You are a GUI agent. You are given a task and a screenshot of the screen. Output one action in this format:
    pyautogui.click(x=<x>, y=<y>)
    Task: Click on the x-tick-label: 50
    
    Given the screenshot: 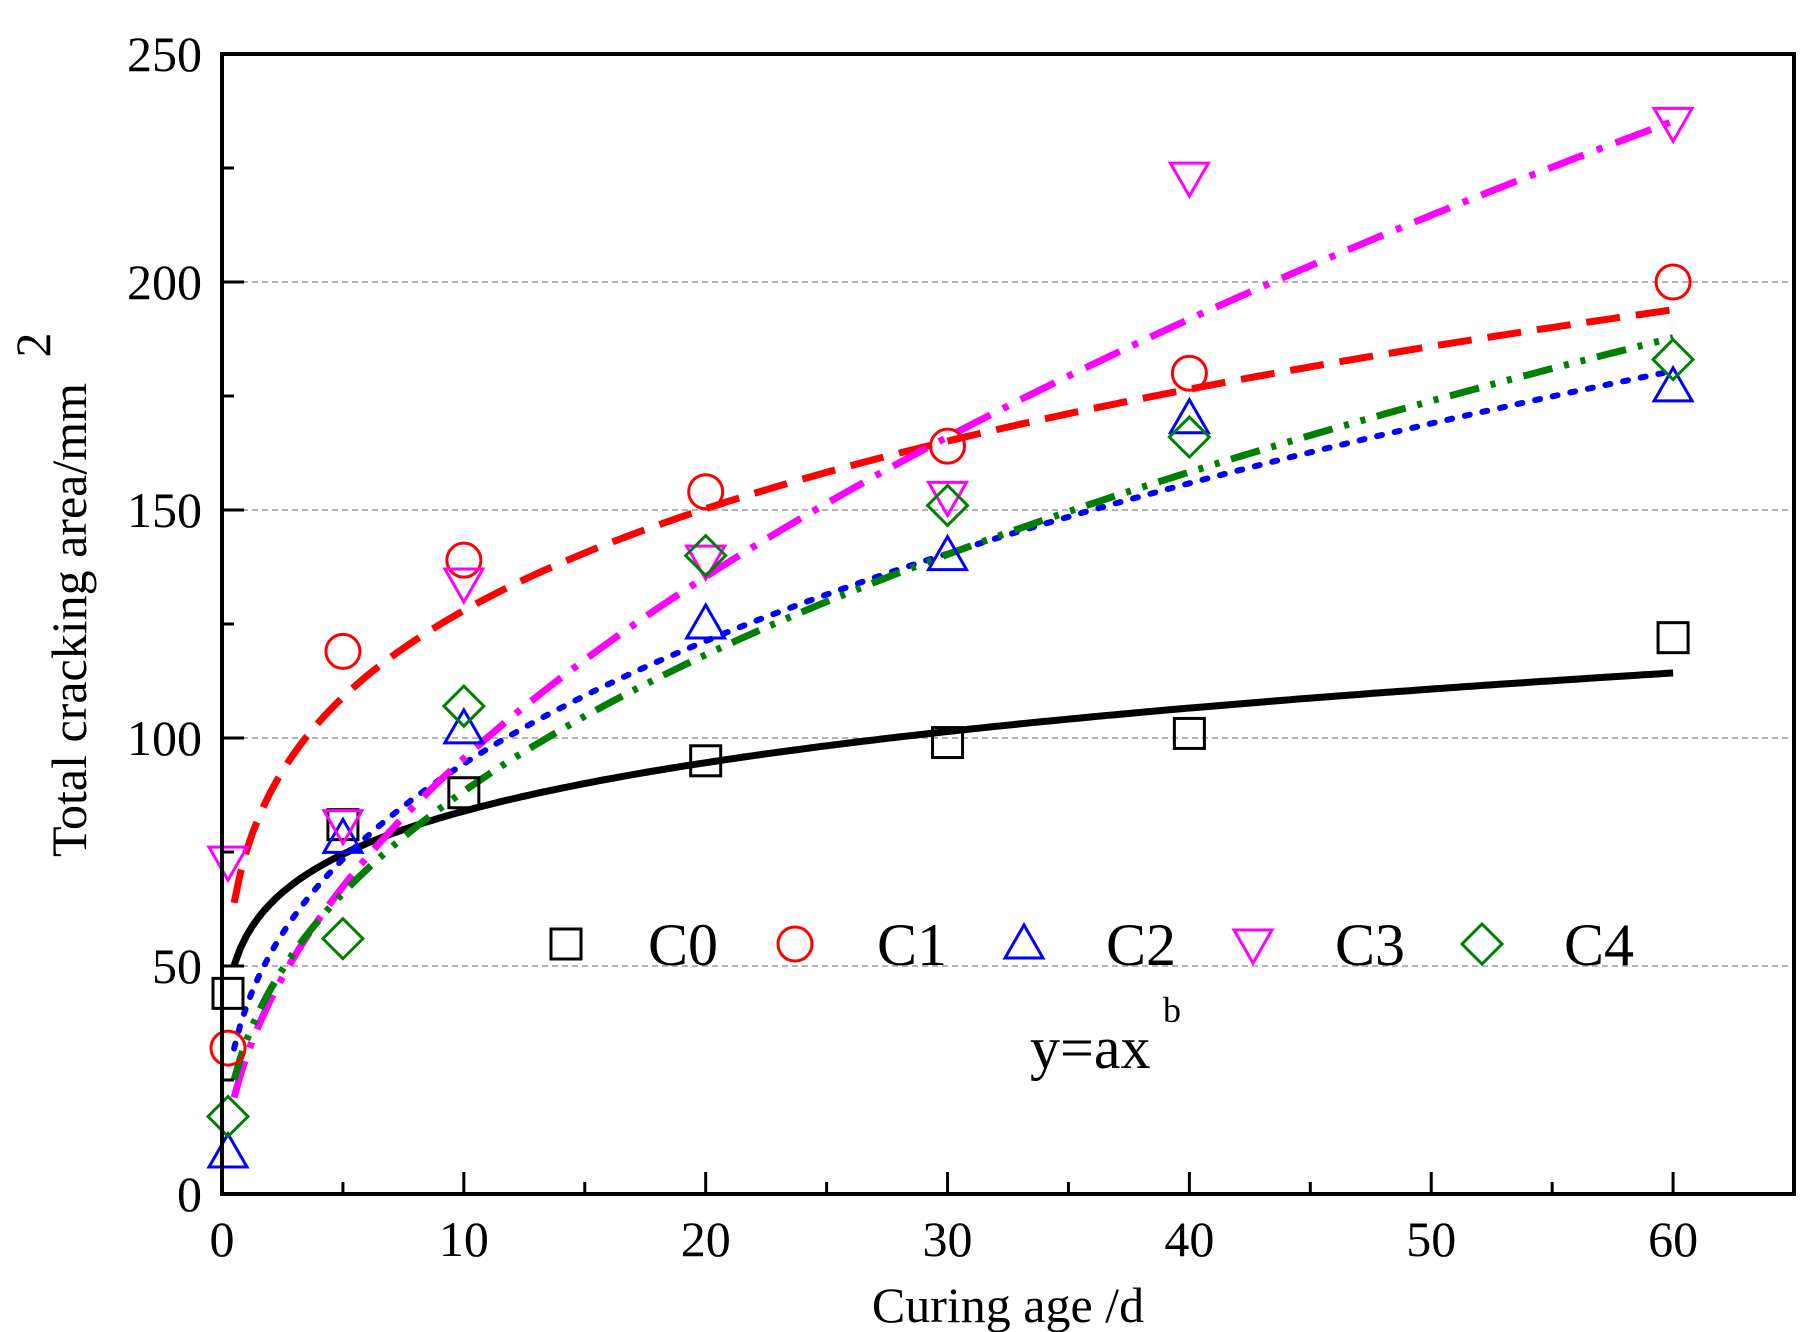 What is the action you would take?
    pyautogui.click(x=1431, y=1239)
    